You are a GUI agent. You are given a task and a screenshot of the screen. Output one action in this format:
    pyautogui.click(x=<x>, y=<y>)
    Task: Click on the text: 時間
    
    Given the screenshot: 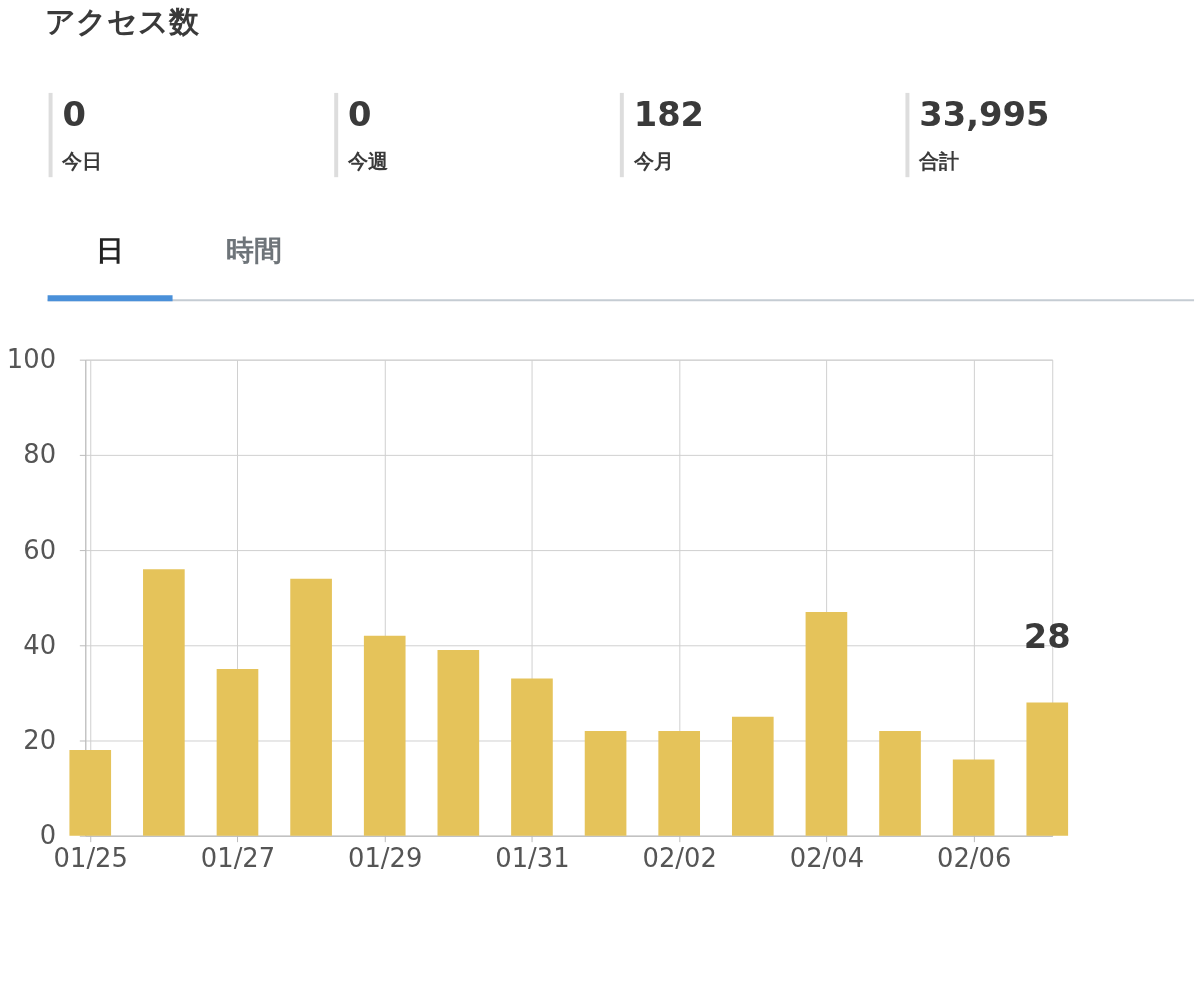 What is the action you would take?
    pyautogui.click(x=253, y=250)
    